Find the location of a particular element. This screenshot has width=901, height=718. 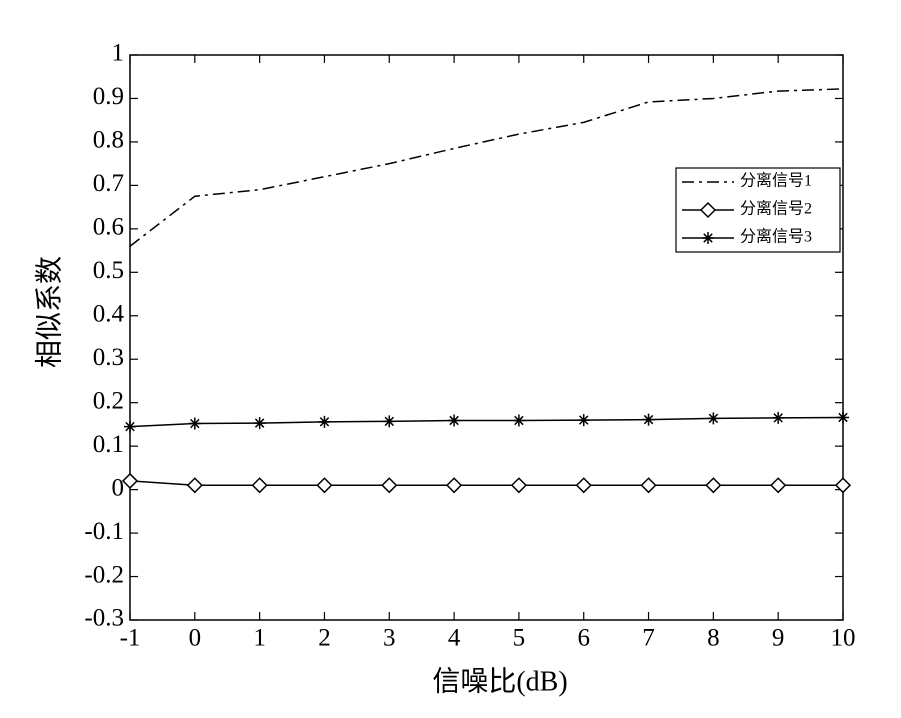

x-tick-label: 2 is located at coordinates (324, 638).